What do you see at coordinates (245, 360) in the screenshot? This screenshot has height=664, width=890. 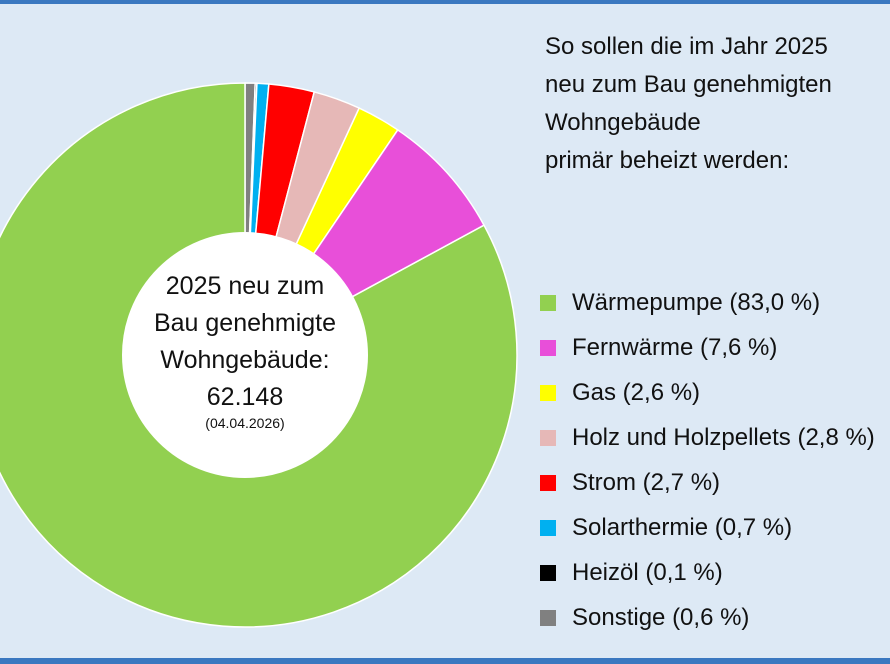 I see `center-text-line: Wohngebäude:` at bounding box center [245, 360].